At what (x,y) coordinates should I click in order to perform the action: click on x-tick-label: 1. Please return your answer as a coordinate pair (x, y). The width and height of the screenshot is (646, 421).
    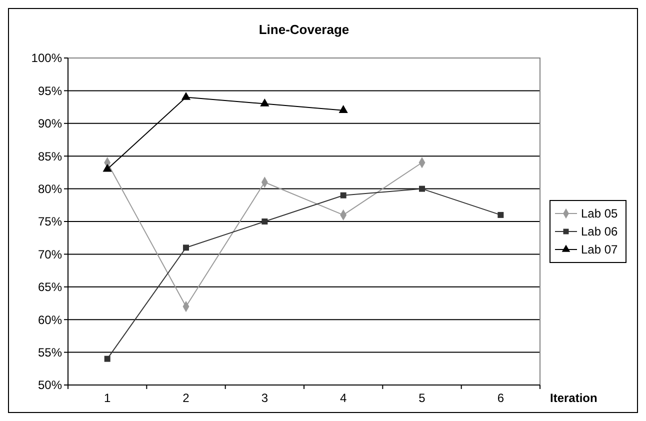
    Looking at the image, I should click on (107, 398).